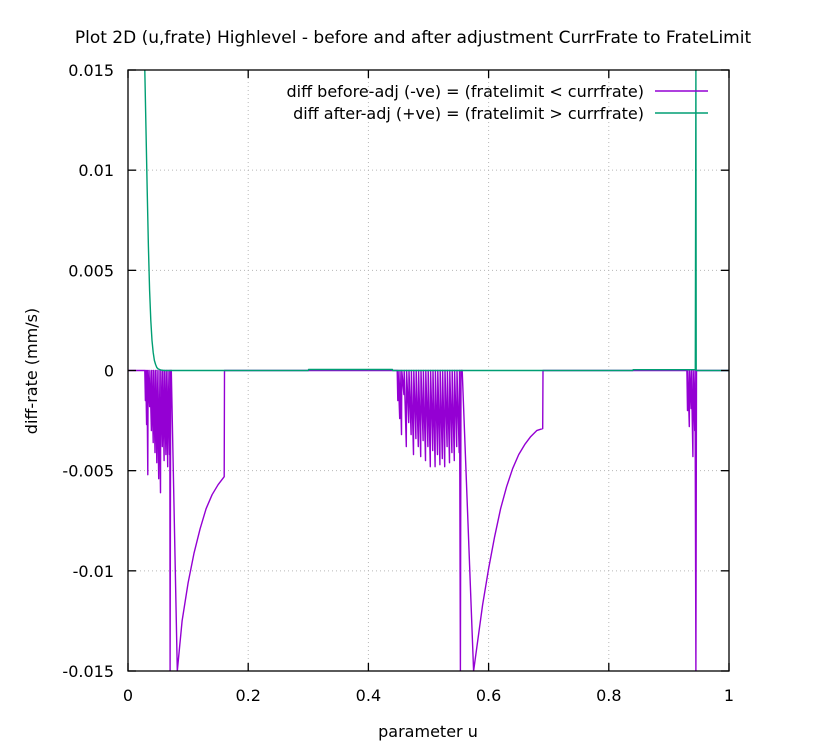 Image resolution: width=827 pixels, height=748 pixels. What do you see at coordinates (88, 671) in the screenshot?
I see `y-tick-label: -0.015` at bounding box center [88, 671].